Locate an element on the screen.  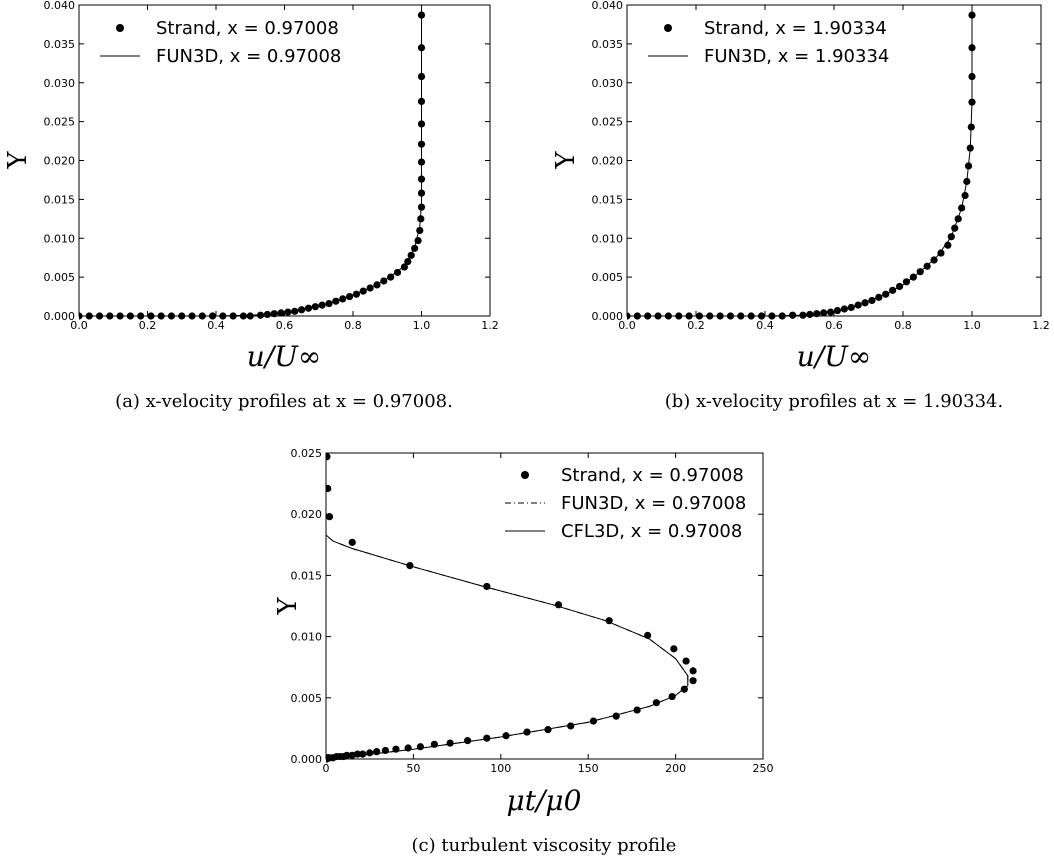
x-axis-label: μt/μ0 is located at coordinates (544, 800).